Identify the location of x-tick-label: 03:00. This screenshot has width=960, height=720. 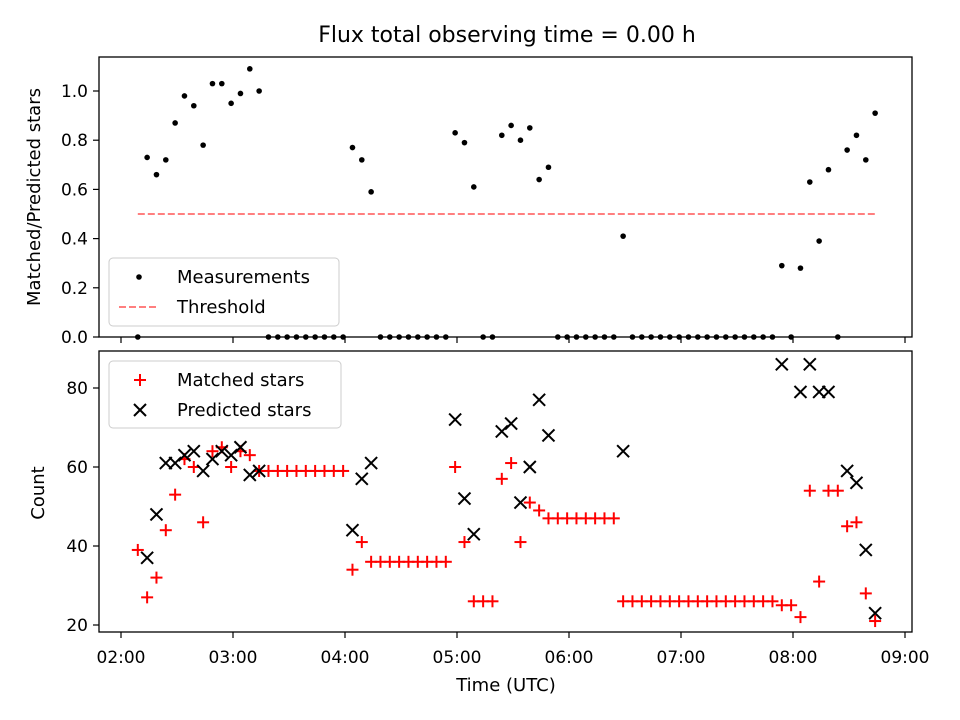
(233, 658).